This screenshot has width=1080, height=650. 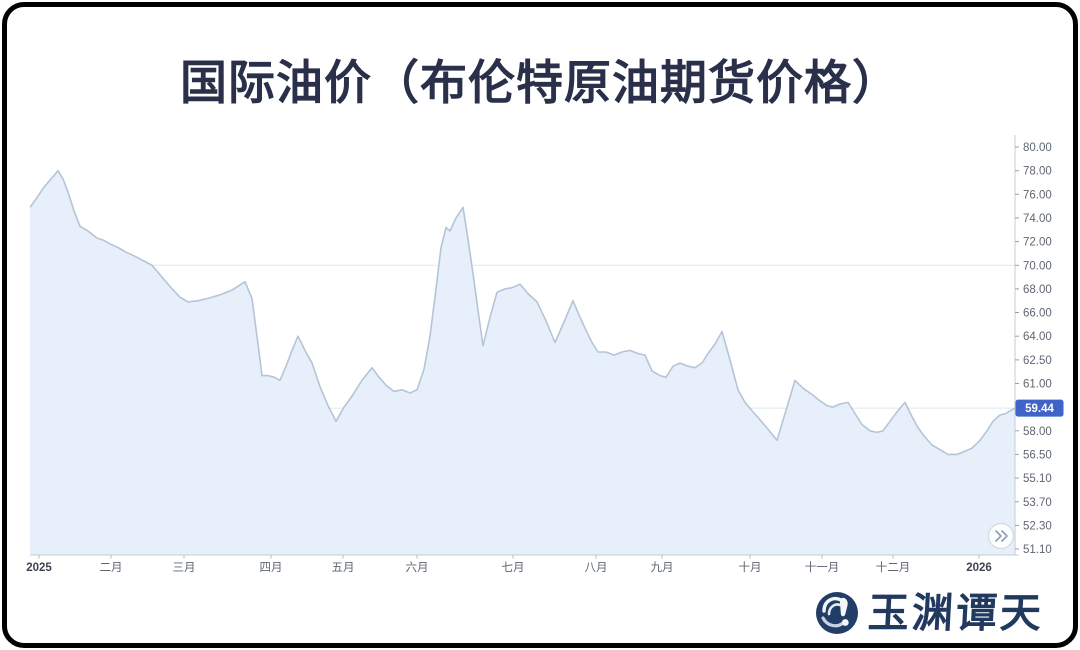 What do you see at coordinates (979, 568) in the screenshot?
I see `x-tick-label: 2026` at bounding box center [979, 568].